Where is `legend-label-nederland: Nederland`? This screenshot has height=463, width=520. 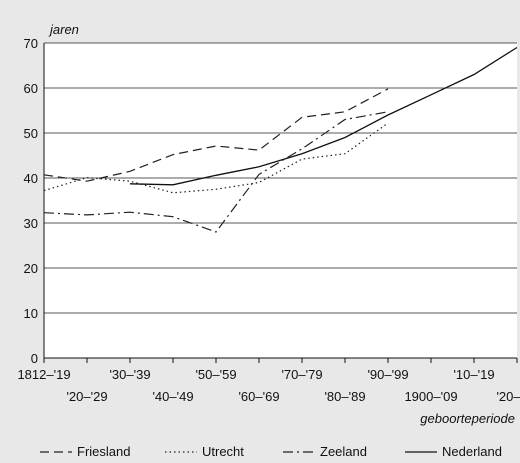
legend-label-nederland: Nederland is located at coordinates (472, 451).